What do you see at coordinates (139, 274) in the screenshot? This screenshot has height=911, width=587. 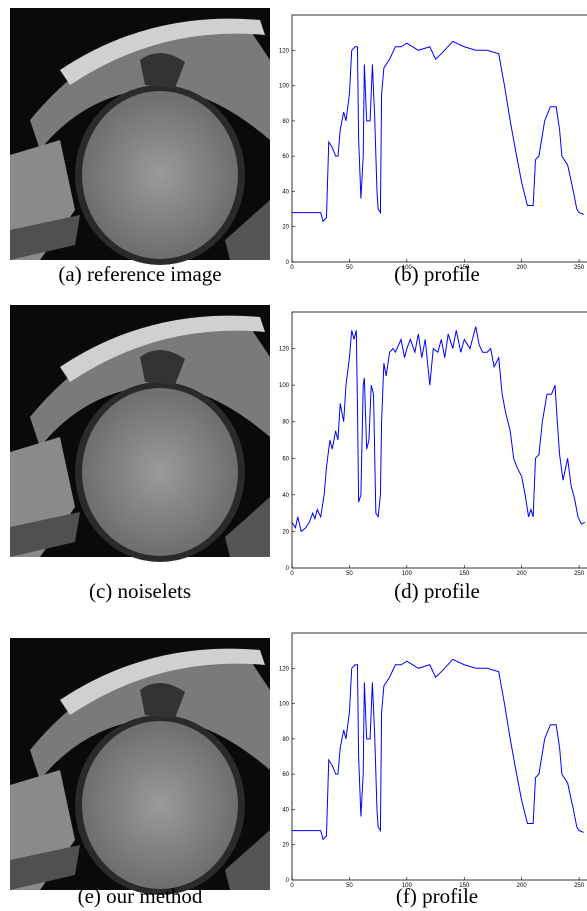 I see `caption: (a) reference image` at bounding box center [139, 274].